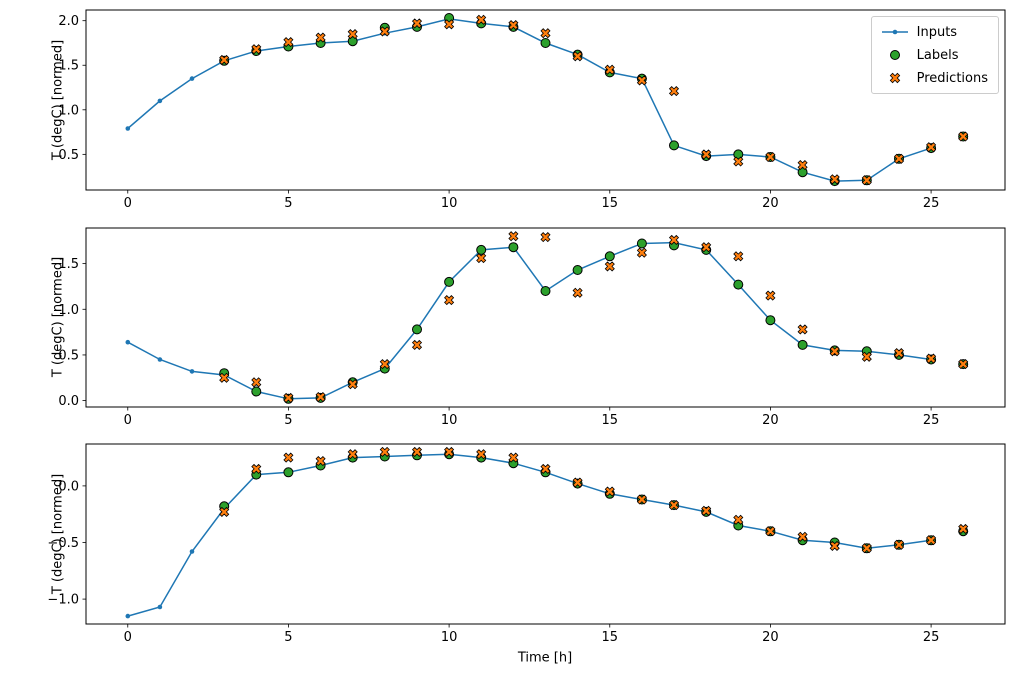 This screenshot has height=679, width=1012. I want to click on labels-circle-icon, so click(894, 55).